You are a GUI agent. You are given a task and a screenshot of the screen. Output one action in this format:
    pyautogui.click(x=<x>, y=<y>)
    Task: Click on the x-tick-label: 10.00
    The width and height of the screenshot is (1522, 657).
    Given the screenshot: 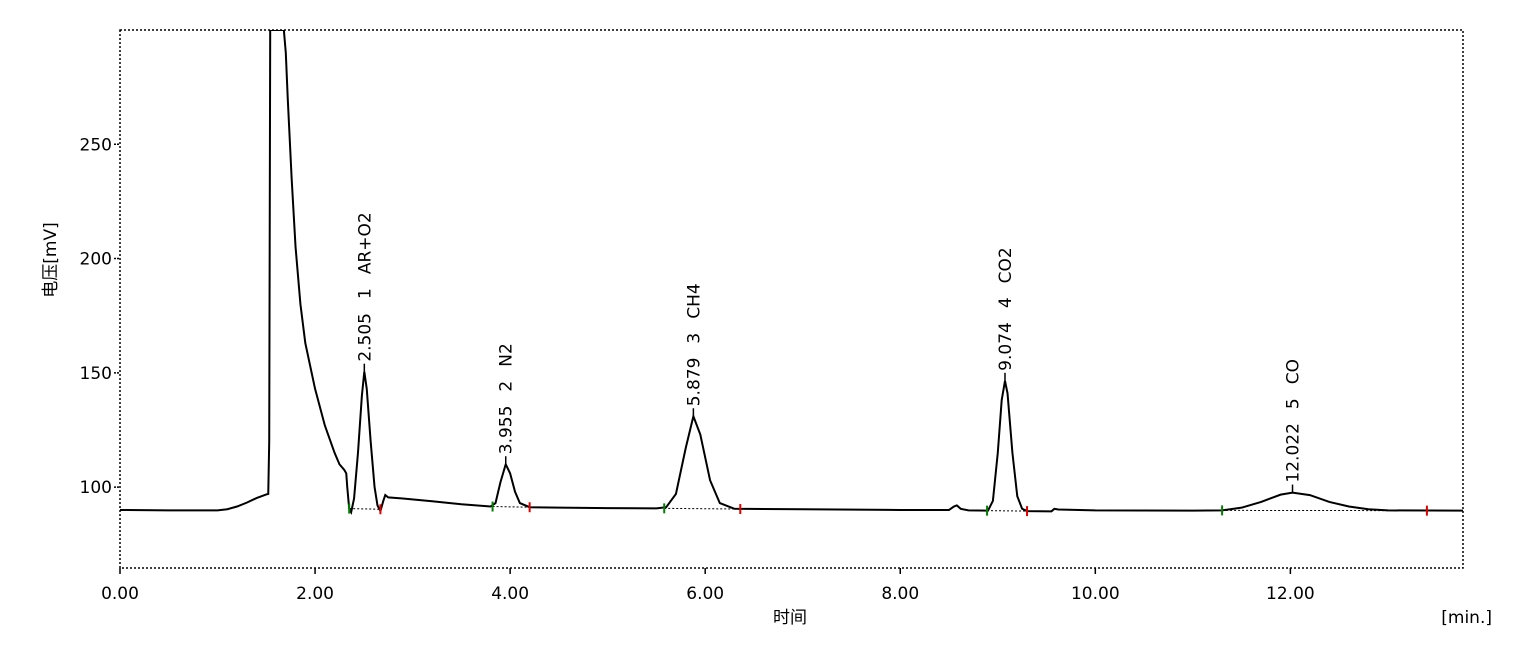 What is the action you would take?
    pyautogui.click(x=1095, y=594)
    